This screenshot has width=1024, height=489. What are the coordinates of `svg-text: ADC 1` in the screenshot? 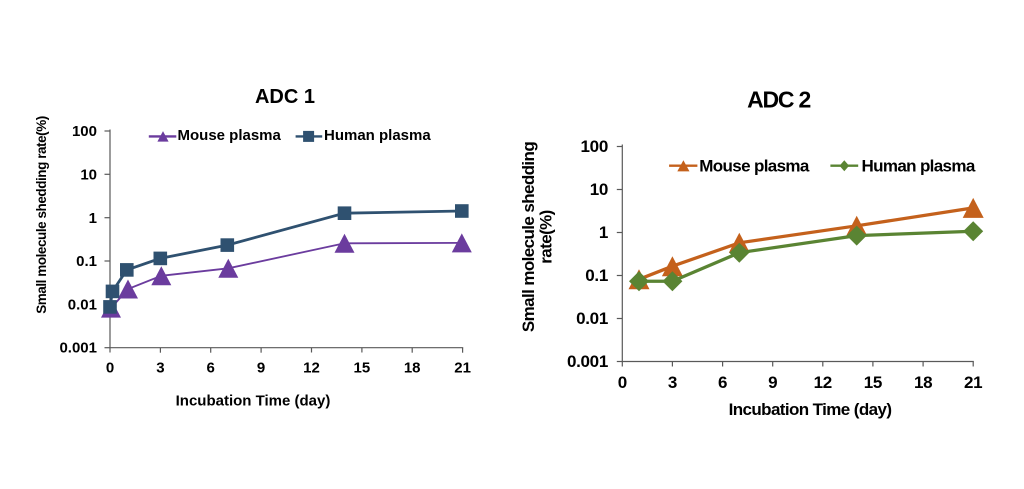 It's located at (285, 97).